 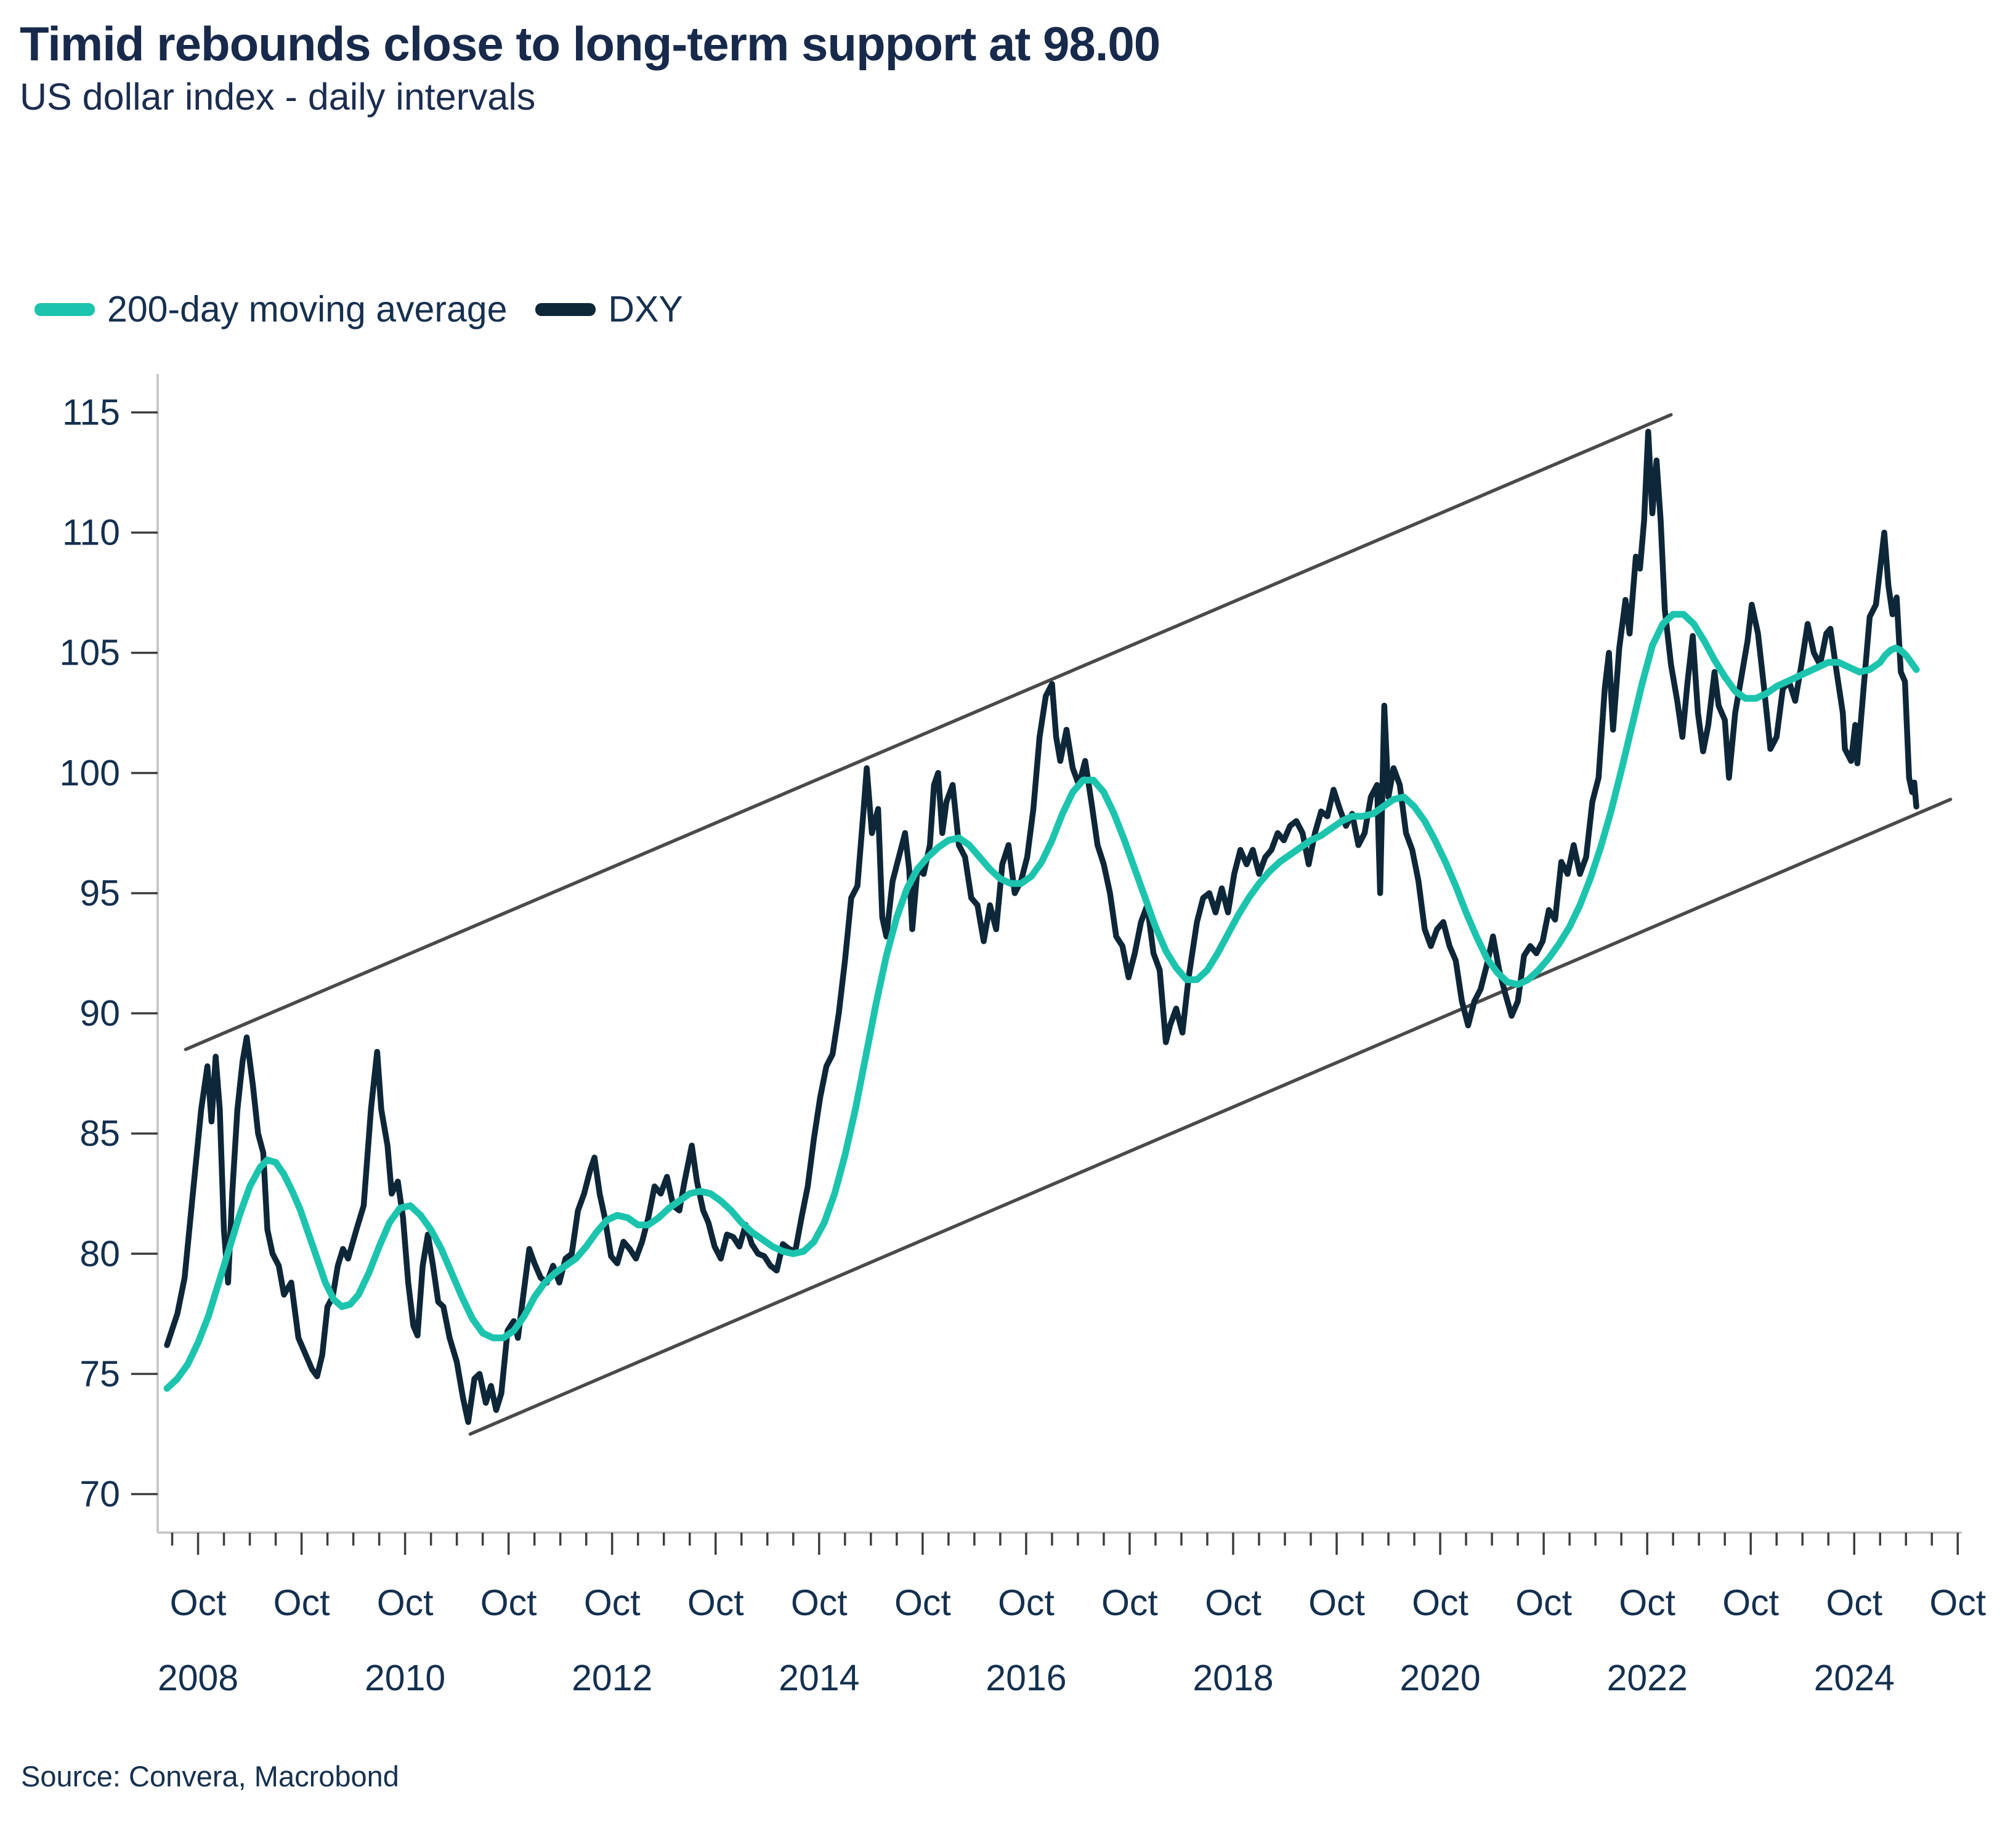 What do you see at coordinates (99, 1494) in the screenshot?
I see `y-tick-label: 70` at bounding box center [99, 1494].